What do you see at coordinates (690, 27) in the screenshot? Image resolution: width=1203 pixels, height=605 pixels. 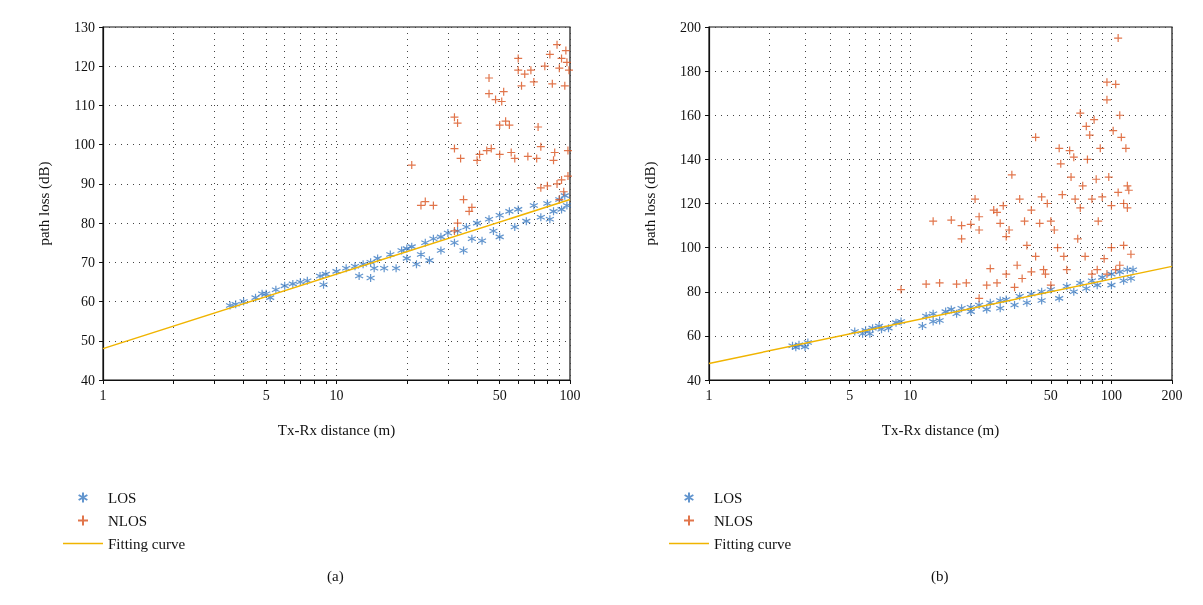 I see `y-tick-label: 200` at bounding box center [690, 27].